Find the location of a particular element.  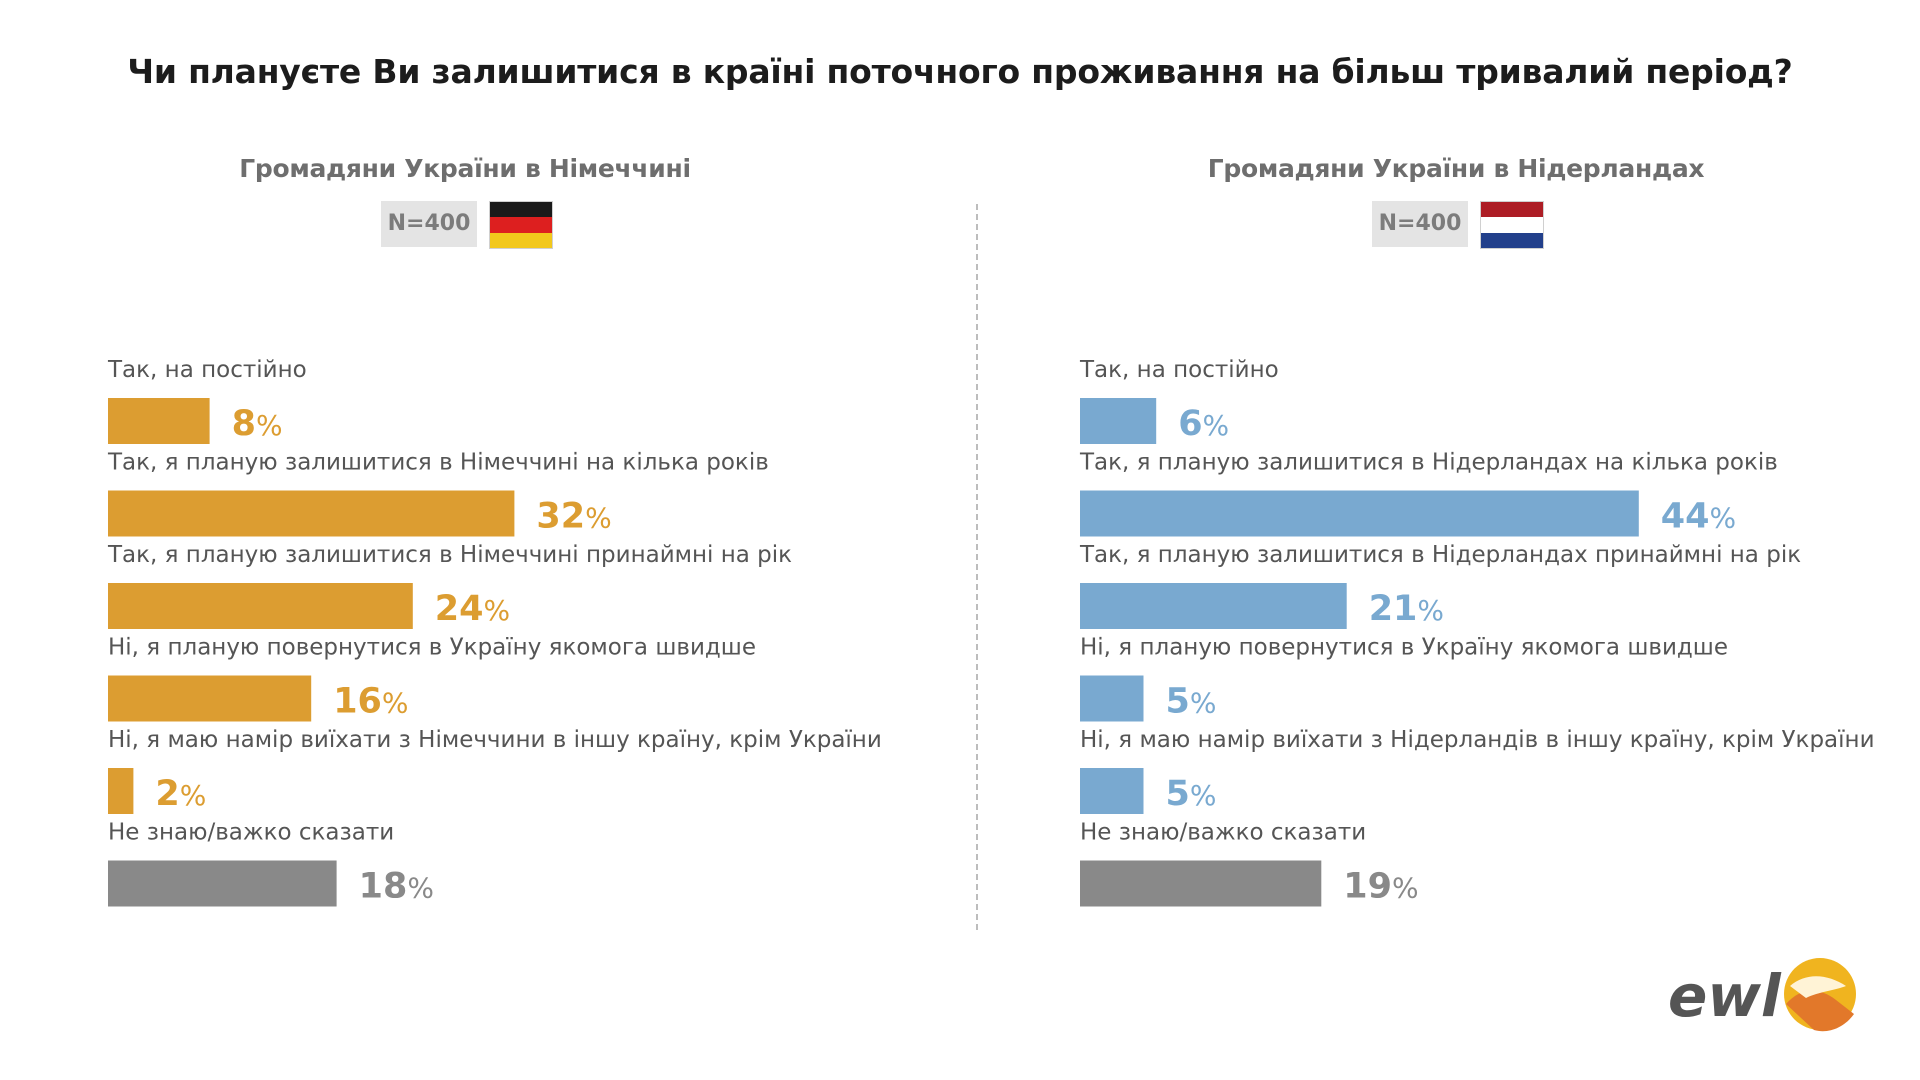

netherlands-sample-size-badge: N=400 is located at coordinates (1420, 224).